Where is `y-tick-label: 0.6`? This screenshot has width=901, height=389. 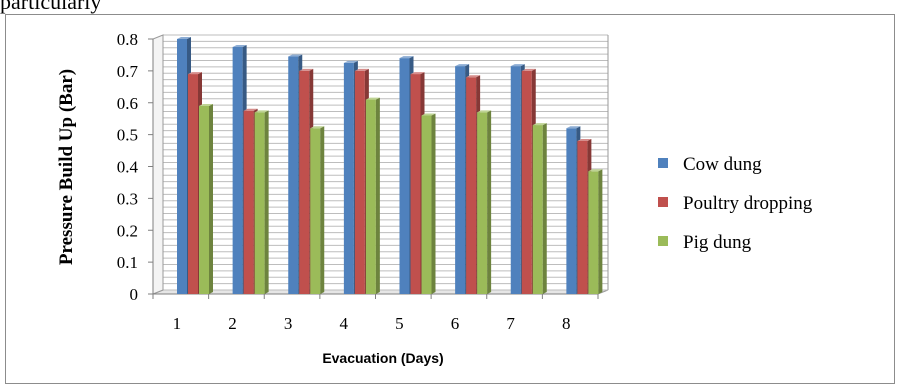
y-tick-label: 0.6 is located at coordinates (127, 103).